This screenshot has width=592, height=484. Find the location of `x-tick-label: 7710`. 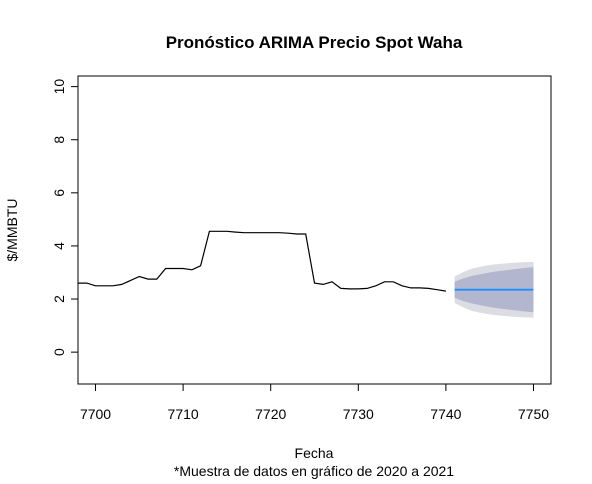

x-tick-label: 7710 is located at coordinates (183, 414).